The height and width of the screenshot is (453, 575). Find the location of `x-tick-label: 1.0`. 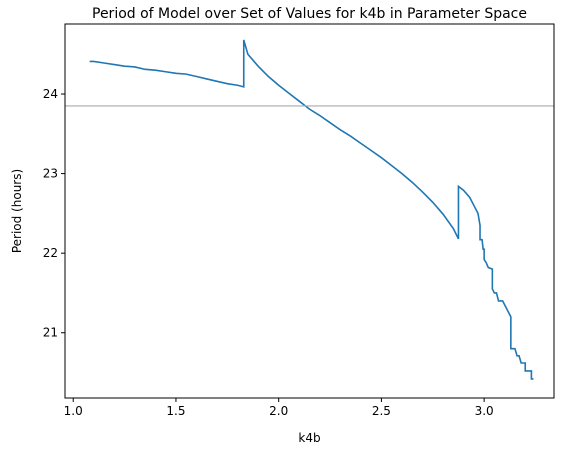

x-tick-label: 1.0 is located at coordinates (73, 411).